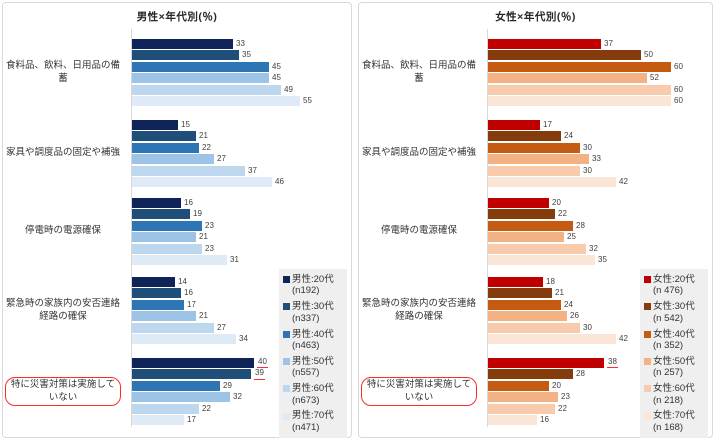 The image size is (715, 440). I want to click on bar-group: 33 35 45 45 49 55, so click(222, 72).